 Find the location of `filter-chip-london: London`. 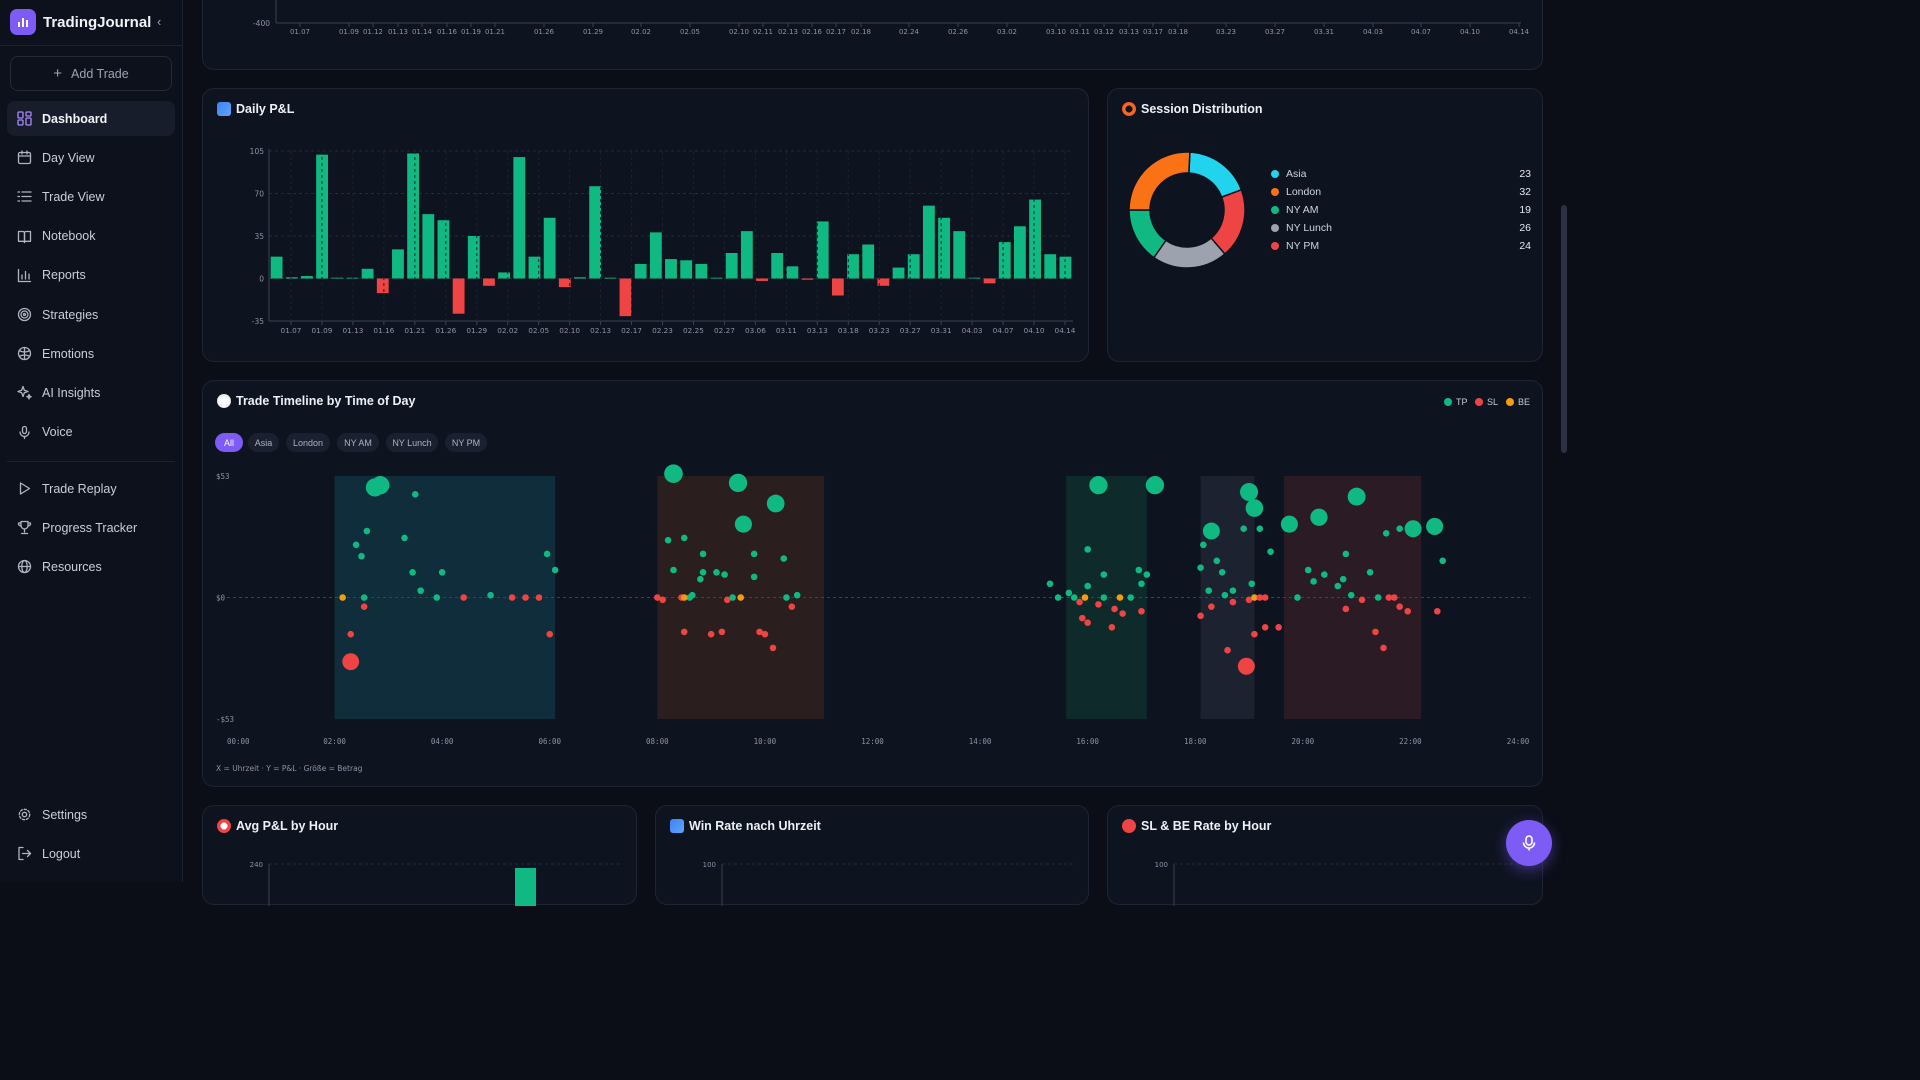

filter-chip-london: London is located at coordinates (308, 442).